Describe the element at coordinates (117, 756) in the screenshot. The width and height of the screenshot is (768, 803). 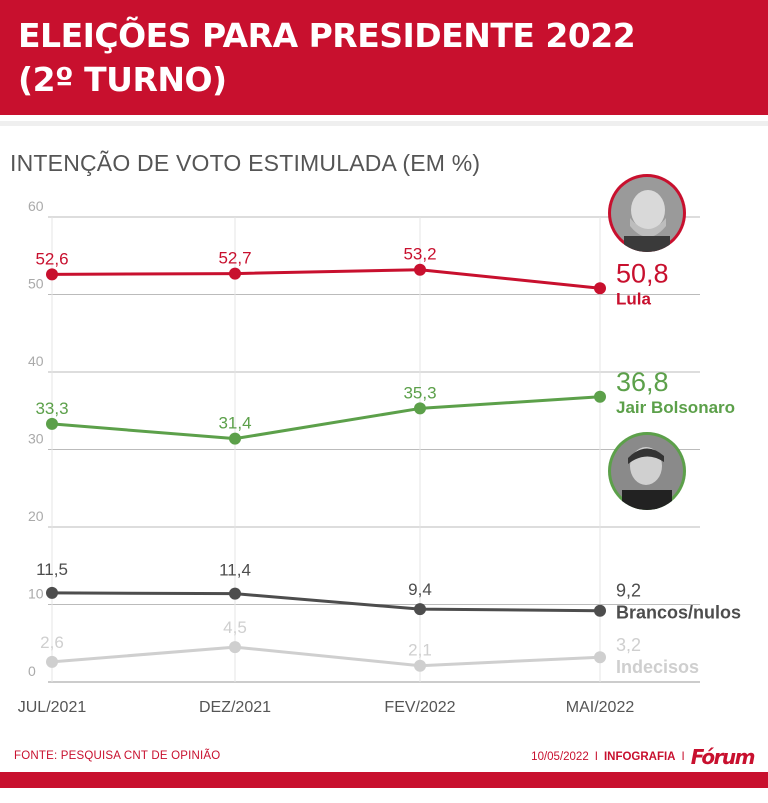
I see `source-note: FONTE: PESQUISA CNT DE OPINIÃO` at that location.